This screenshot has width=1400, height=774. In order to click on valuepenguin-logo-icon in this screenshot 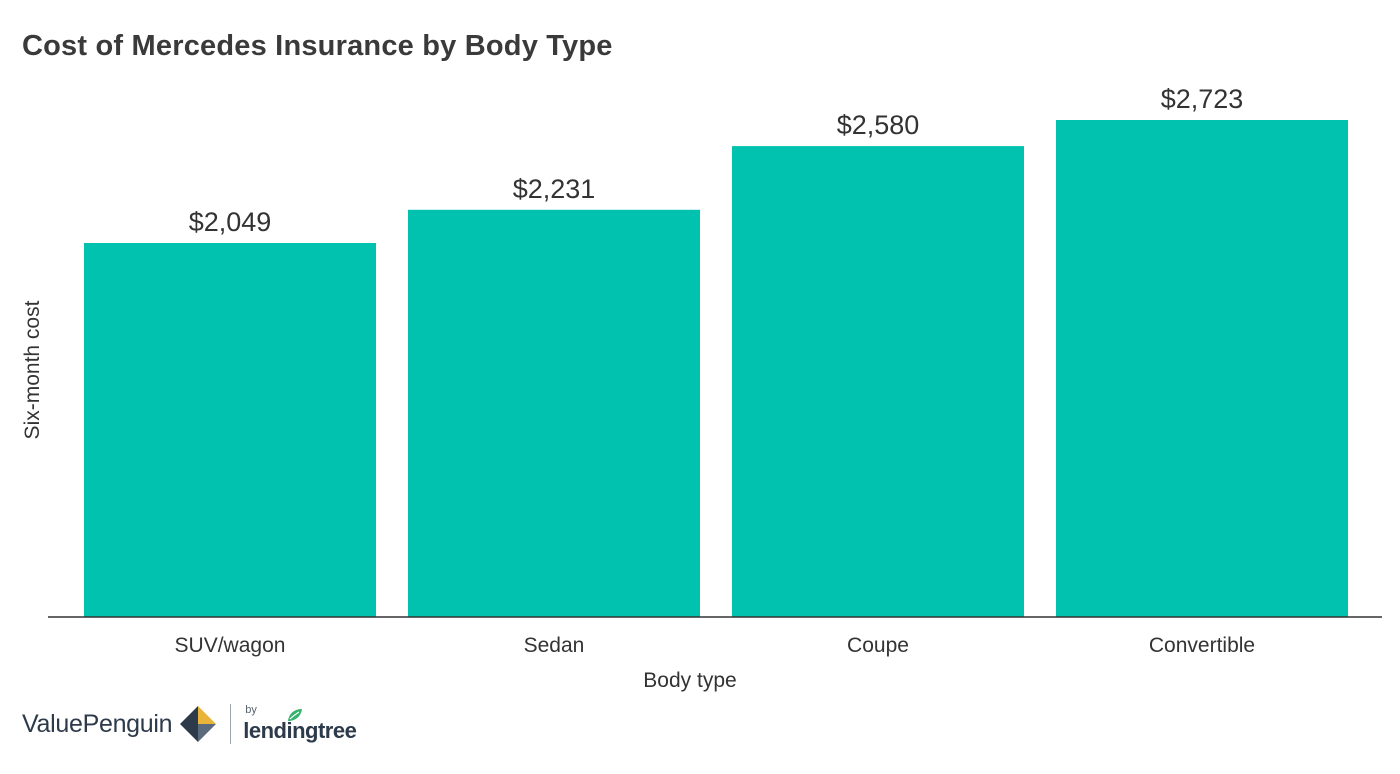, I will do `click(198, 724)`.